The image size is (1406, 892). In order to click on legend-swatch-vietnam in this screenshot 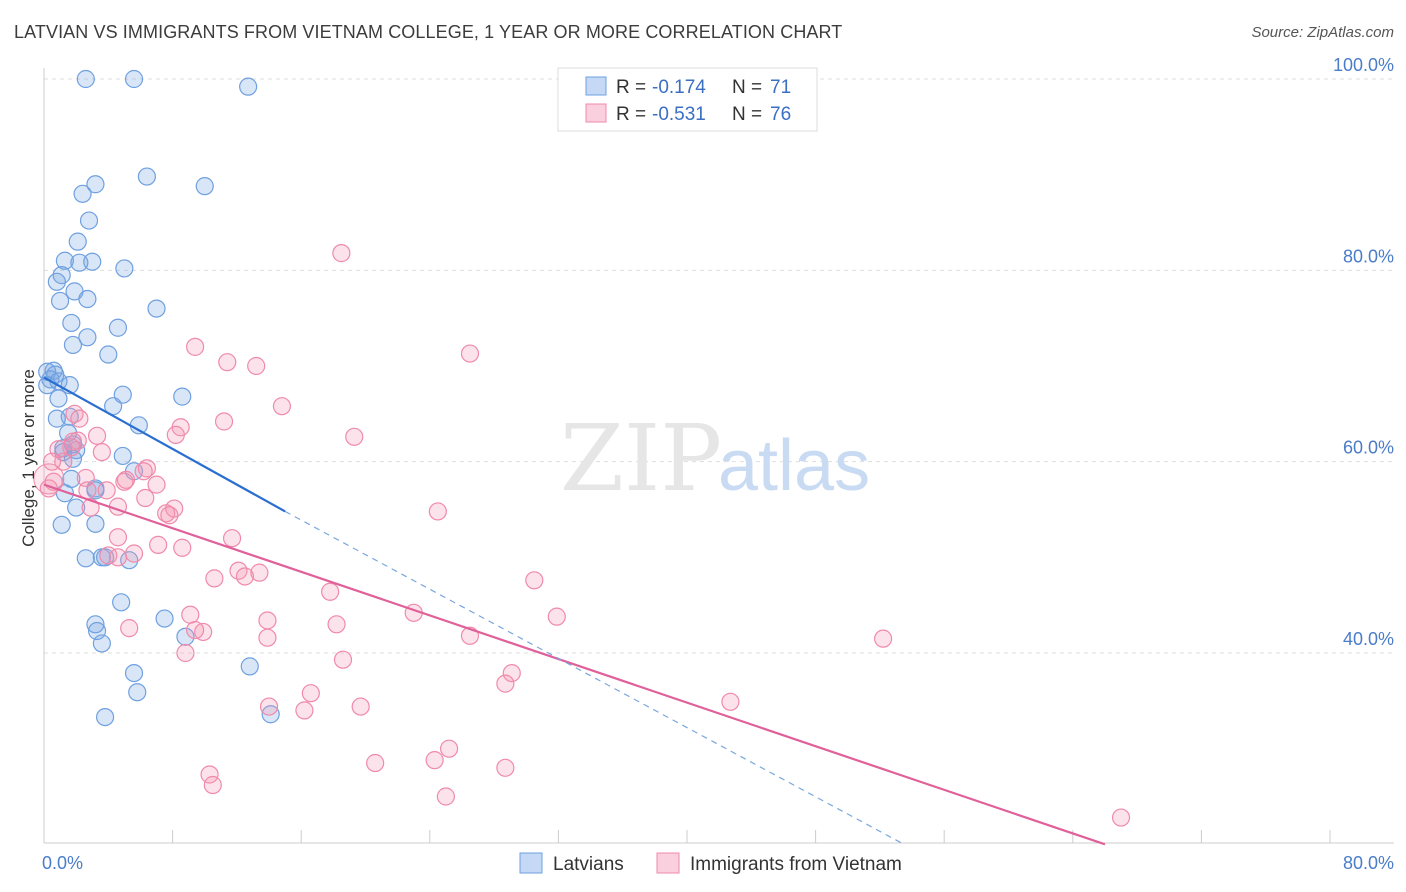, I will do `click(596, 113)`.